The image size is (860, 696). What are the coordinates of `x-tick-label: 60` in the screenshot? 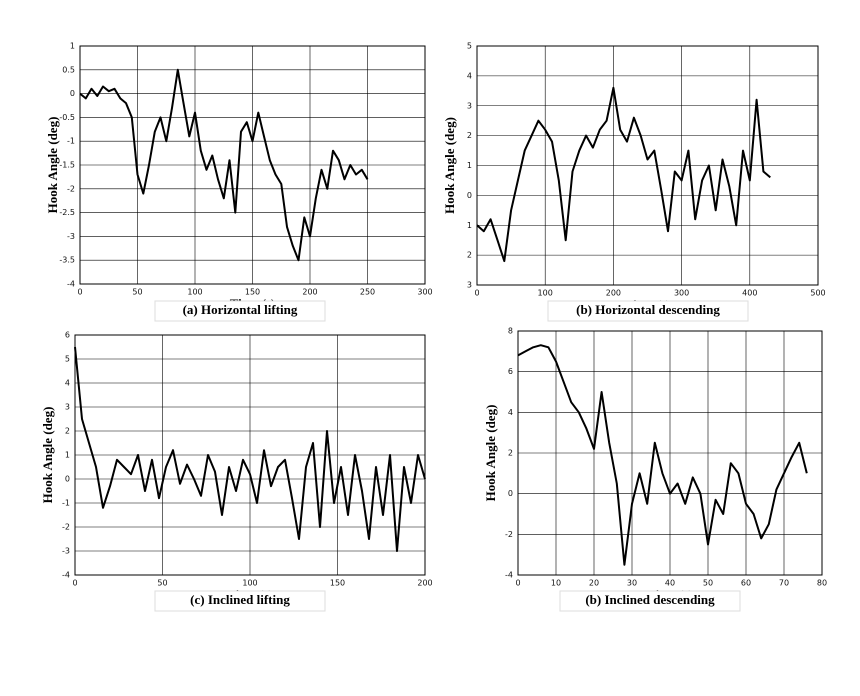 It's located at (746, 583).